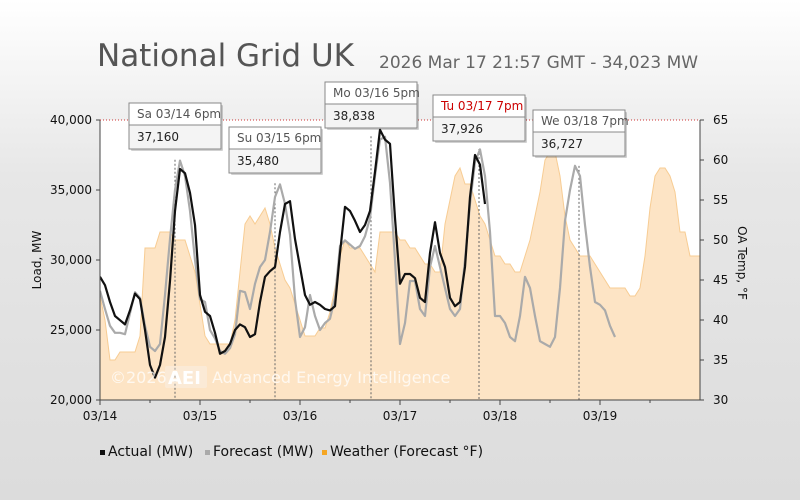  I want to click on legend-label: Weather (Forecast °F), so click(406, 452).